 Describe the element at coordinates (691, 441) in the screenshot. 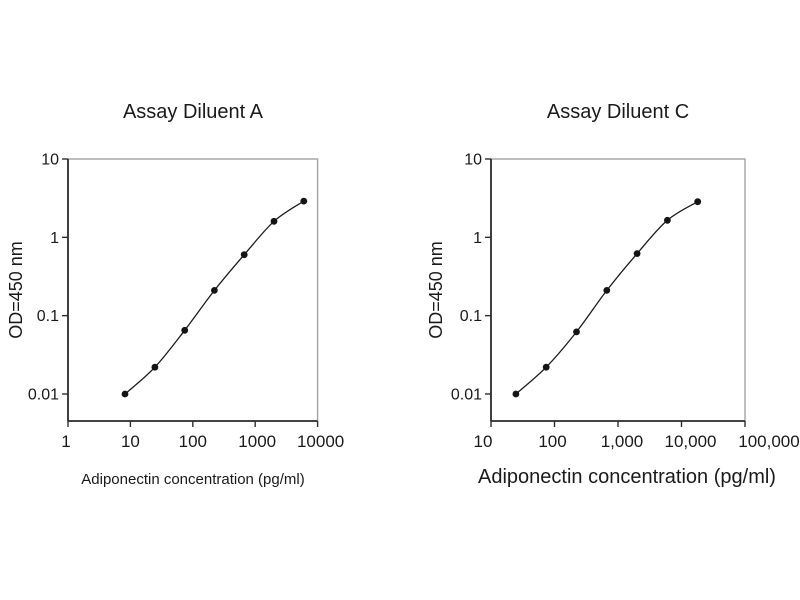

I see `x-tick-label: 10,000` at that location.